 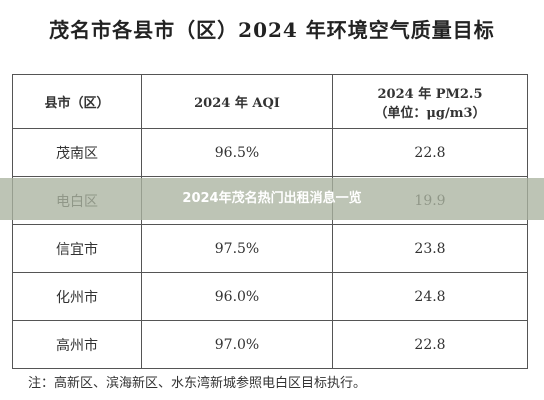 I want to click on cell: 茂南区, so click(x=77, y=152).